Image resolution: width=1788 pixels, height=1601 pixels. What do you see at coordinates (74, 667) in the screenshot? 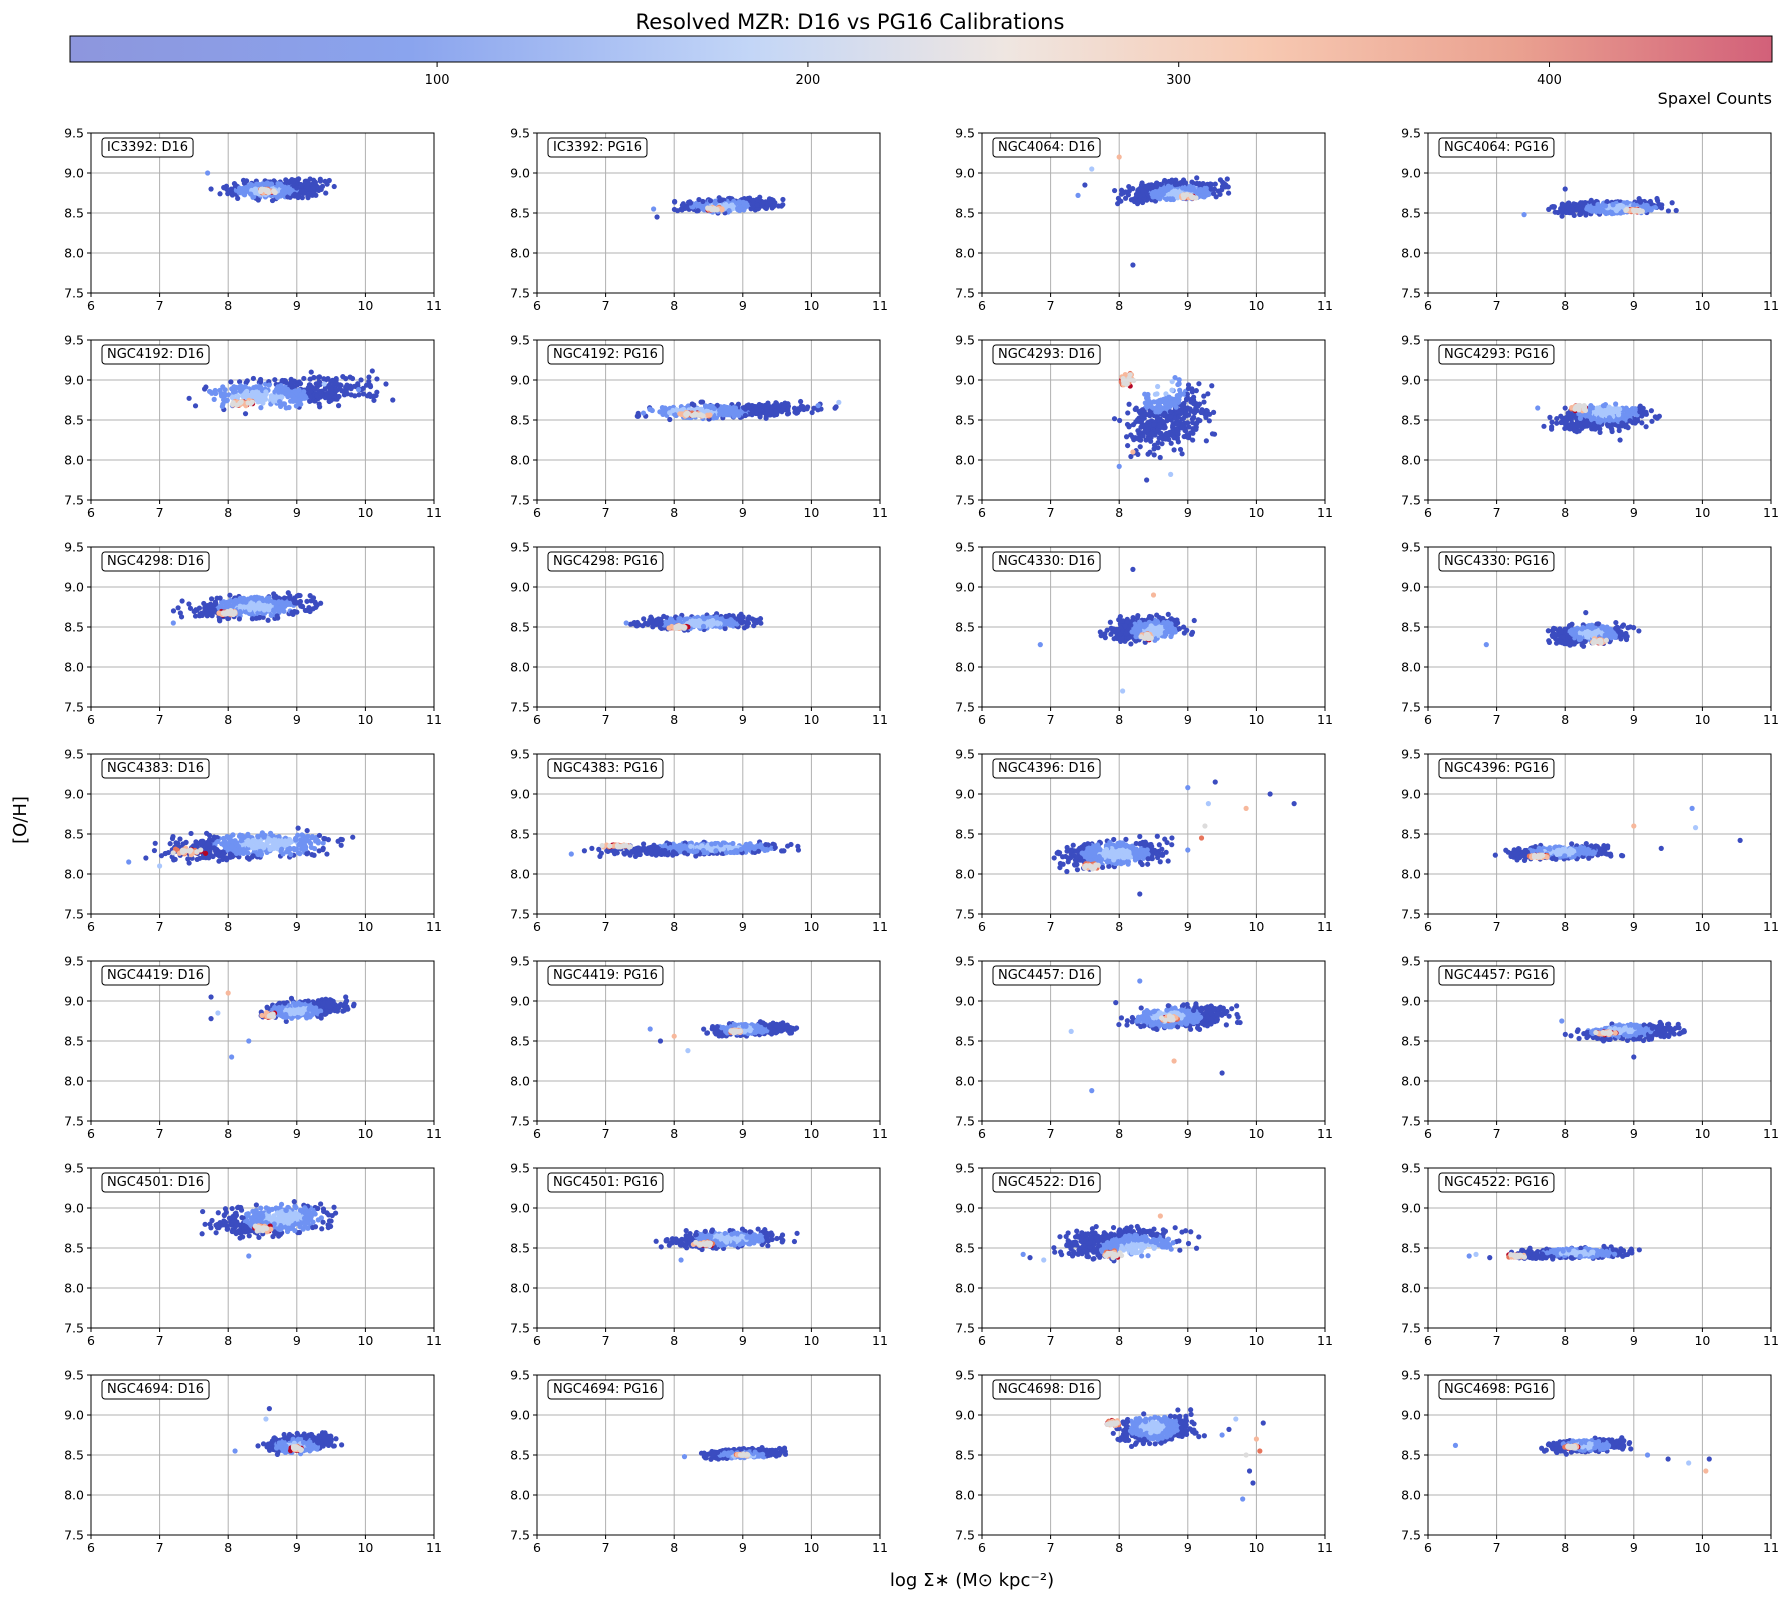
I see `y-tick-label: 8.0` at bounding box center [74, 667].